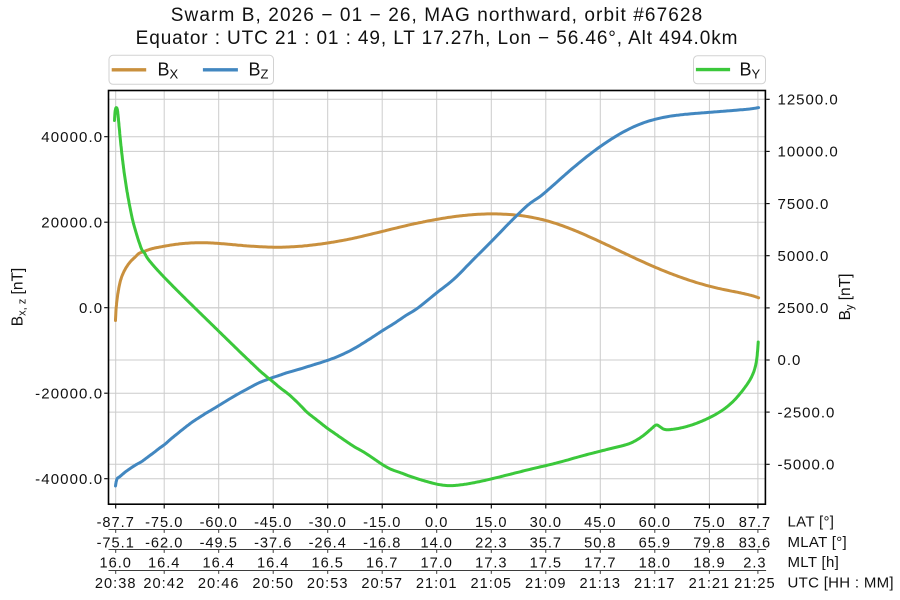  What do you see at coordinates (491, 544) in the screenshot?
I see `svg-text: 22.3` at bounding box center [491, 544].